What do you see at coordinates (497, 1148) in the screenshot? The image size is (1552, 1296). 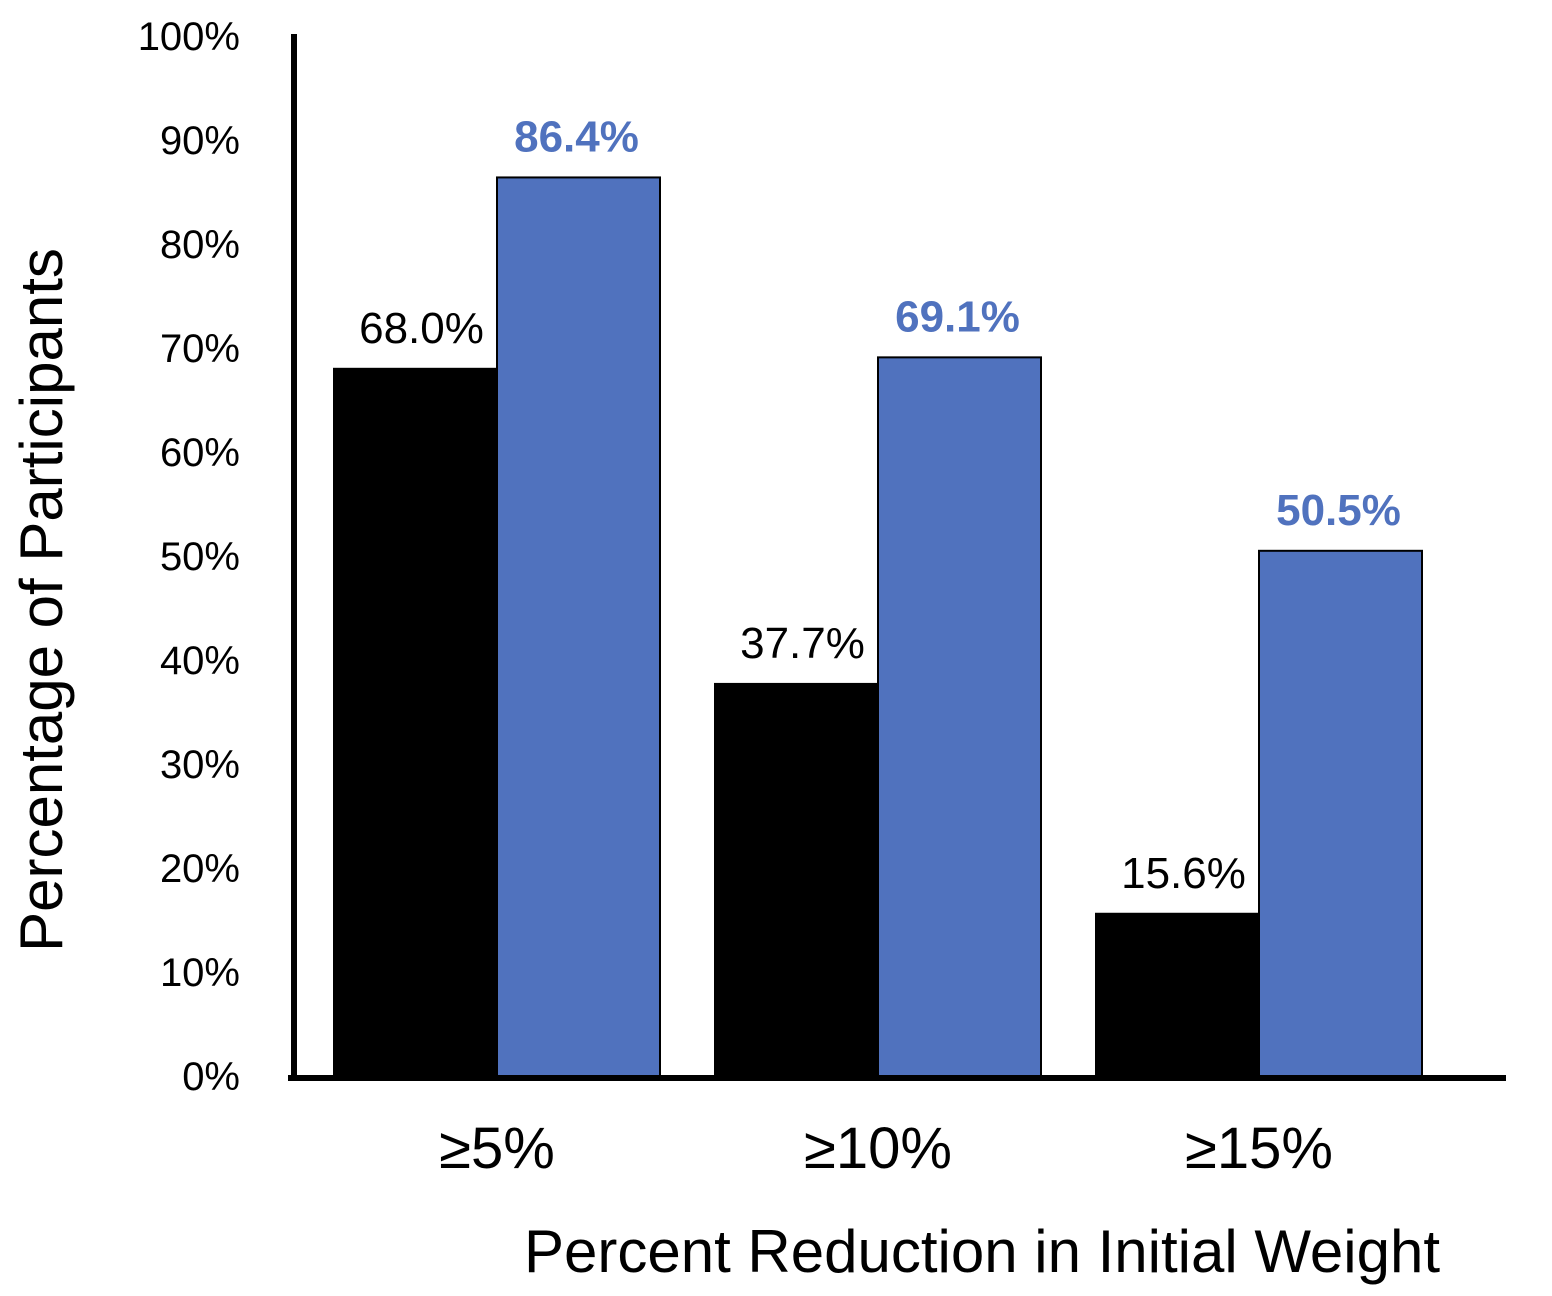 I see `x-category-label: ≥5%` at bounding box center [497, 1148].